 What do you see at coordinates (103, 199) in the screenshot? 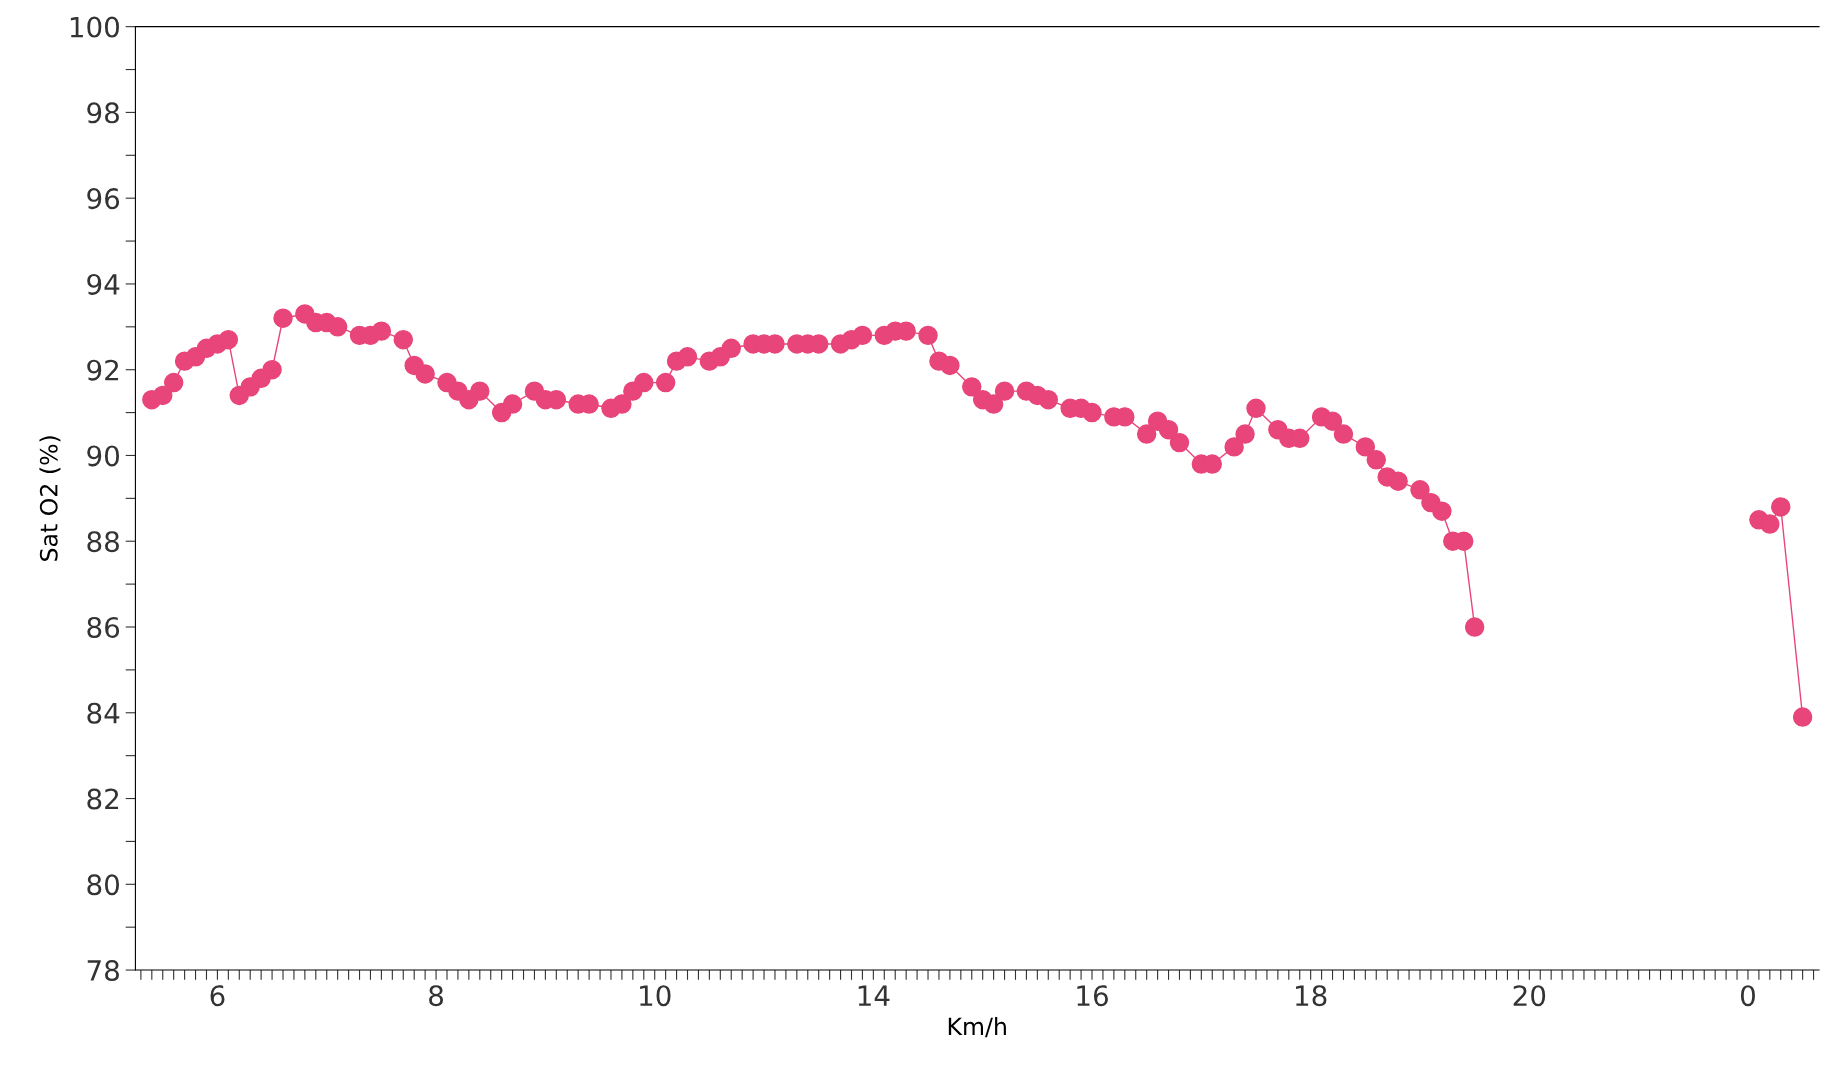
I see `y-tick-label: 96` at bounding box center [103, 199].